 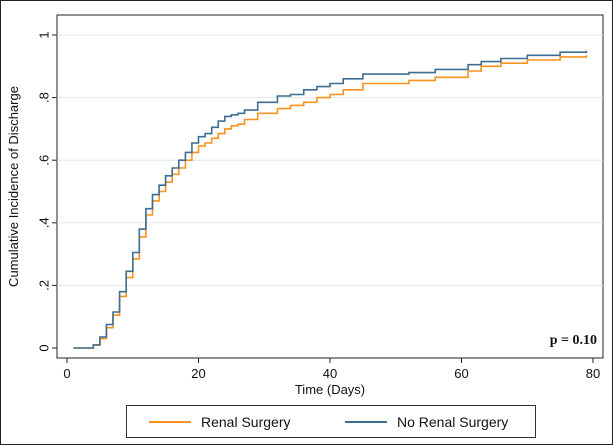 What do you see at coordinates (573, 340) in the screenshot?
I see `p-value-annotation: p = 0.10` at bounding box center [573, 340].